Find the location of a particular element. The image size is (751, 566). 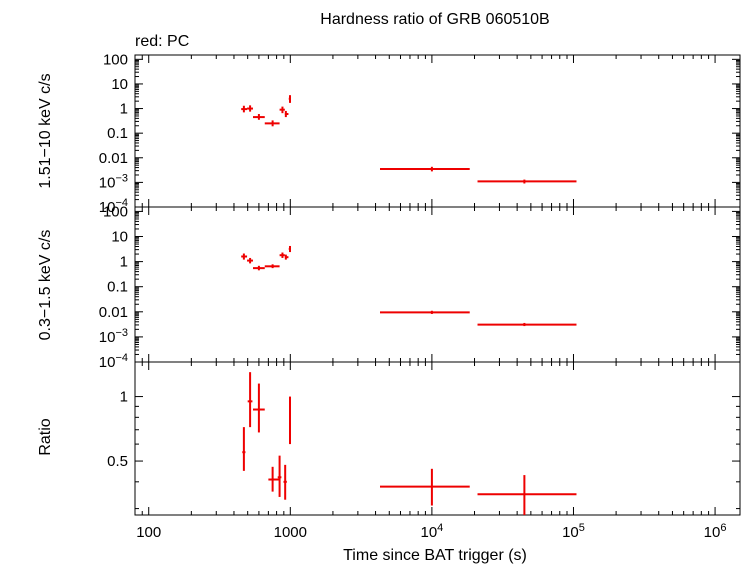

x-tick-label: 1000 is located at coordinates (290, 532).